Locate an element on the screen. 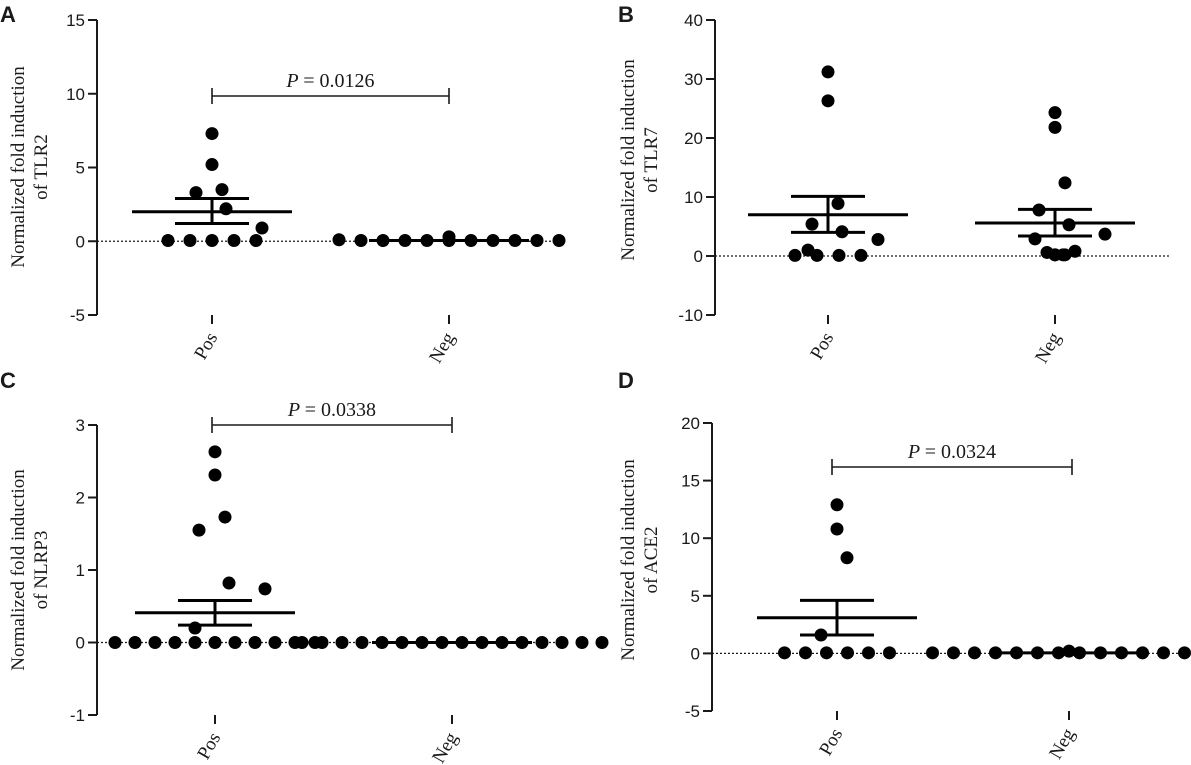 The image size is (1191, 765). y-axis-label: of TLR7 is located at coordinates (651, 160).